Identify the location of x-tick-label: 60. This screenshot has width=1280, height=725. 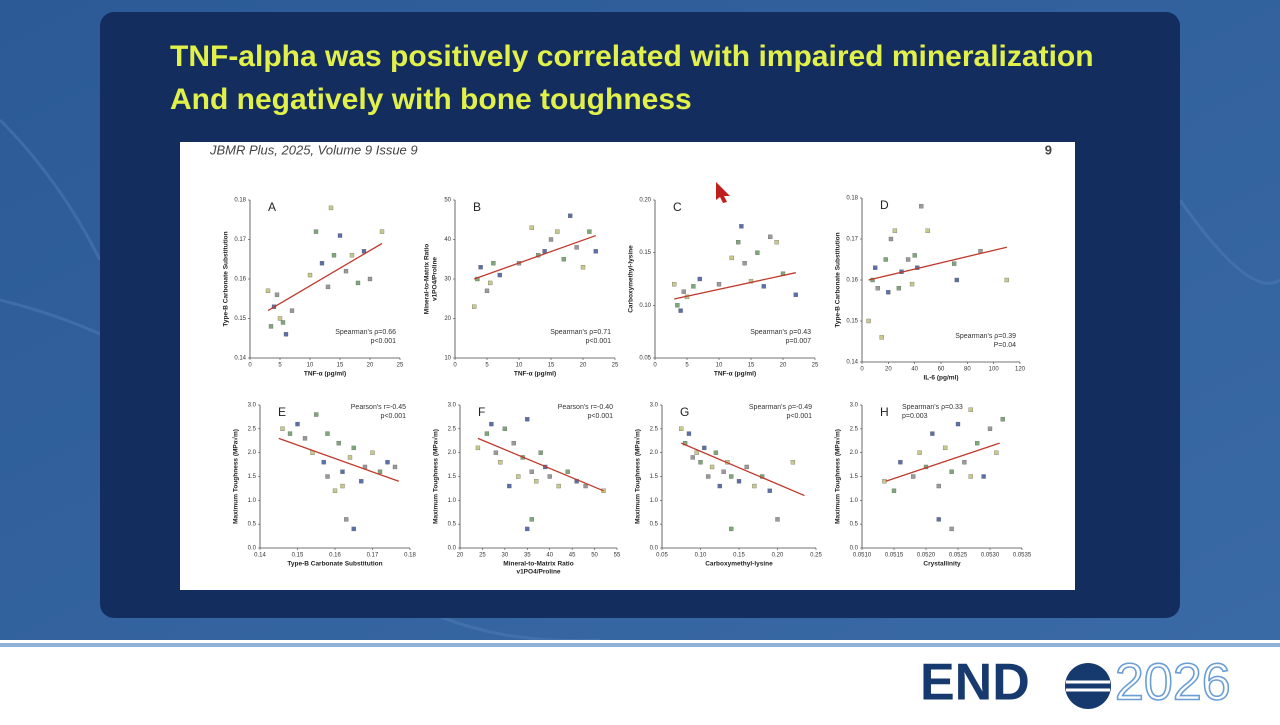
(941, 370).